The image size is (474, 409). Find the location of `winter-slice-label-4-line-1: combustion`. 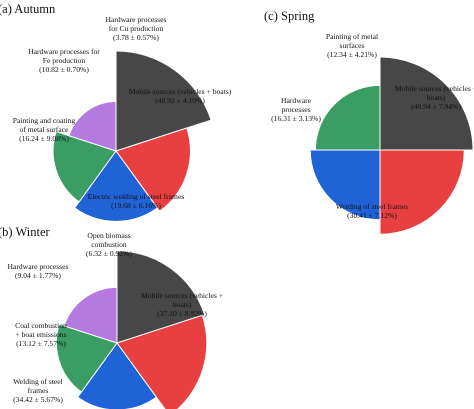

winter-slice-label-4-line-1: combustion is located at coordinates (109, 244).